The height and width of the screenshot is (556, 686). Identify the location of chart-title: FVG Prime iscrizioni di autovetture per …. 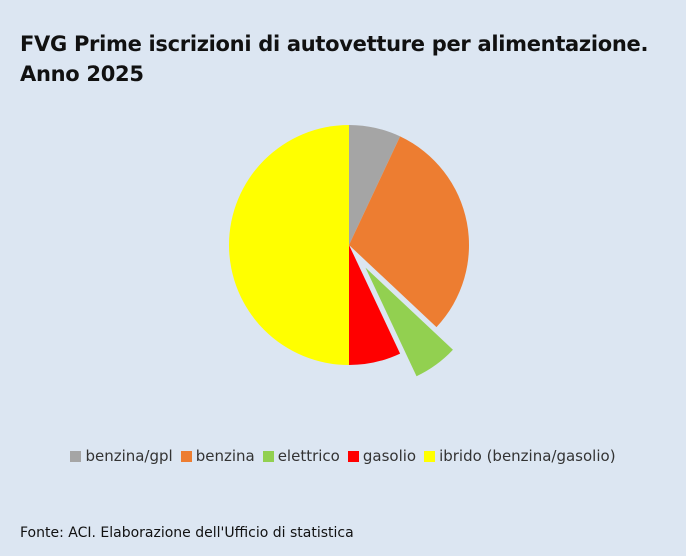
(334, 44).